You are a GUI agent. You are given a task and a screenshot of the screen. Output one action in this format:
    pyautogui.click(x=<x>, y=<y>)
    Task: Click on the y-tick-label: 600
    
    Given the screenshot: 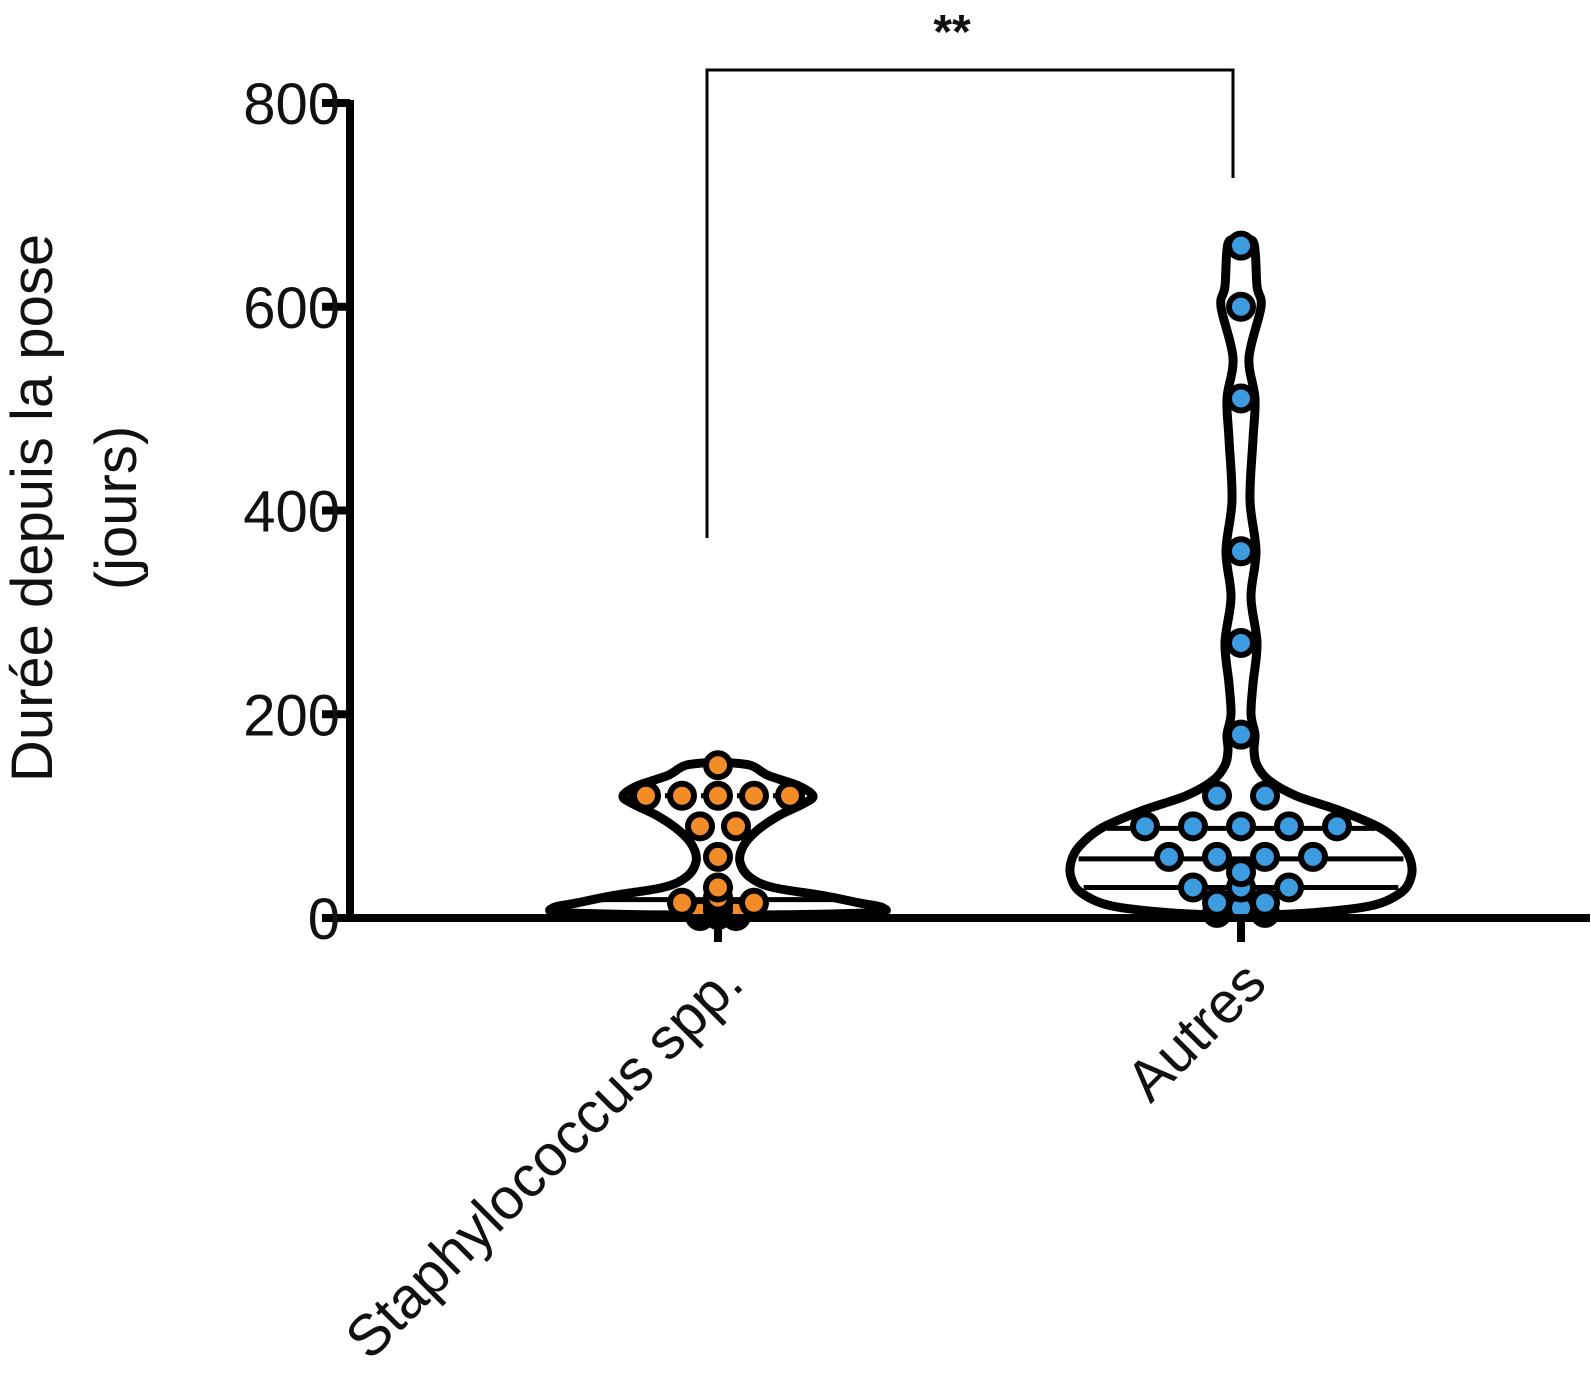 What is the action you would take?
    pyautogui.click(x=291, y=308)
    